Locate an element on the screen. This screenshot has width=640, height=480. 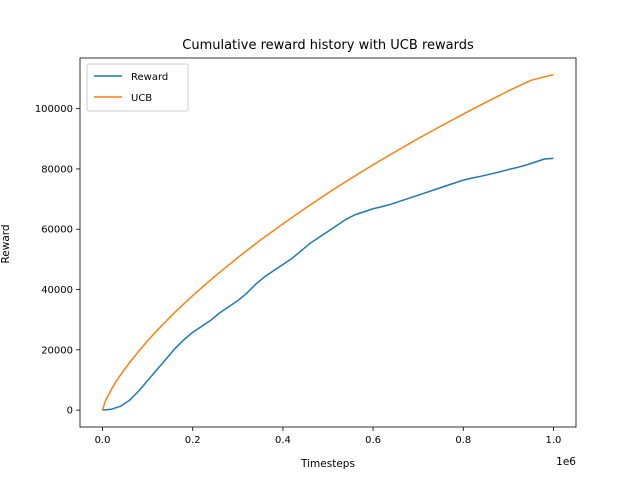
x-axis-offset-label: 1e6 is located at coordinates (566, 462).